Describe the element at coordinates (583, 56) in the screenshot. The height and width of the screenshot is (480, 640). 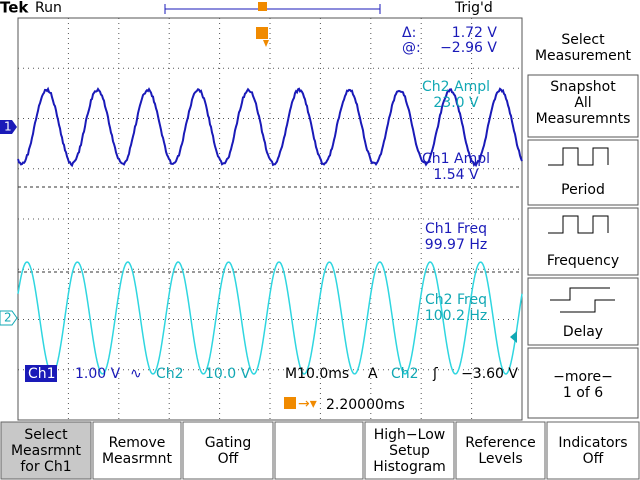
I see `side-menu-title: Measurement` at that location.